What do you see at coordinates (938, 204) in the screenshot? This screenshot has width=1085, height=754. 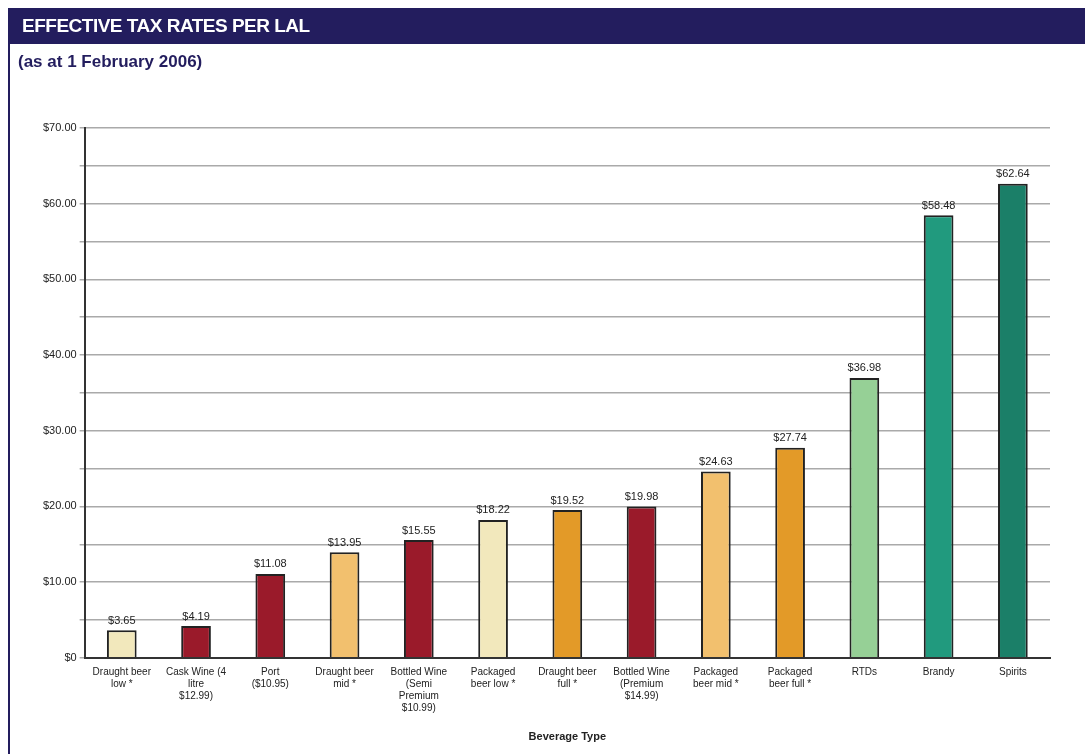 I see `data-label: $58.48` at bounding box center [938, 204].